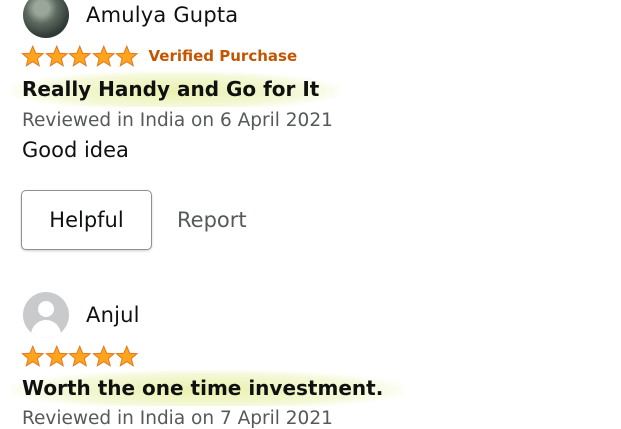  Describe the element at coordinates (46, 19) in the screenshot. I see `avatar` at that location.